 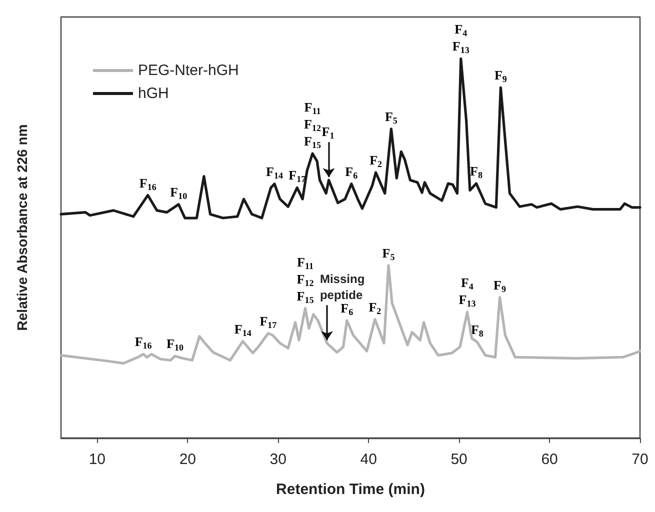 I want to click on x-tick-label: 50, so click(x=459, y=459).